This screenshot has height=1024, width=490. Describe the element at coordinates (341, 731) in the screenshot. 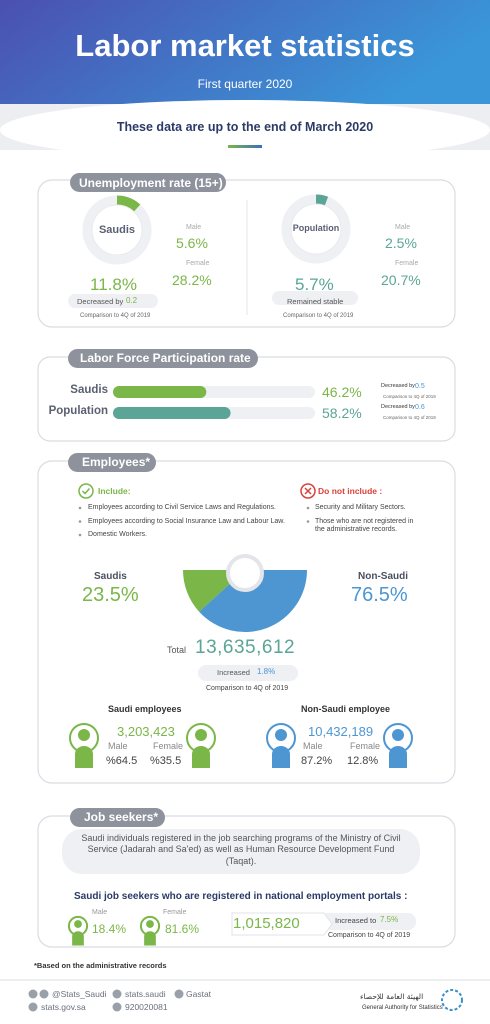

I see `count: 10,432,189` at that location.